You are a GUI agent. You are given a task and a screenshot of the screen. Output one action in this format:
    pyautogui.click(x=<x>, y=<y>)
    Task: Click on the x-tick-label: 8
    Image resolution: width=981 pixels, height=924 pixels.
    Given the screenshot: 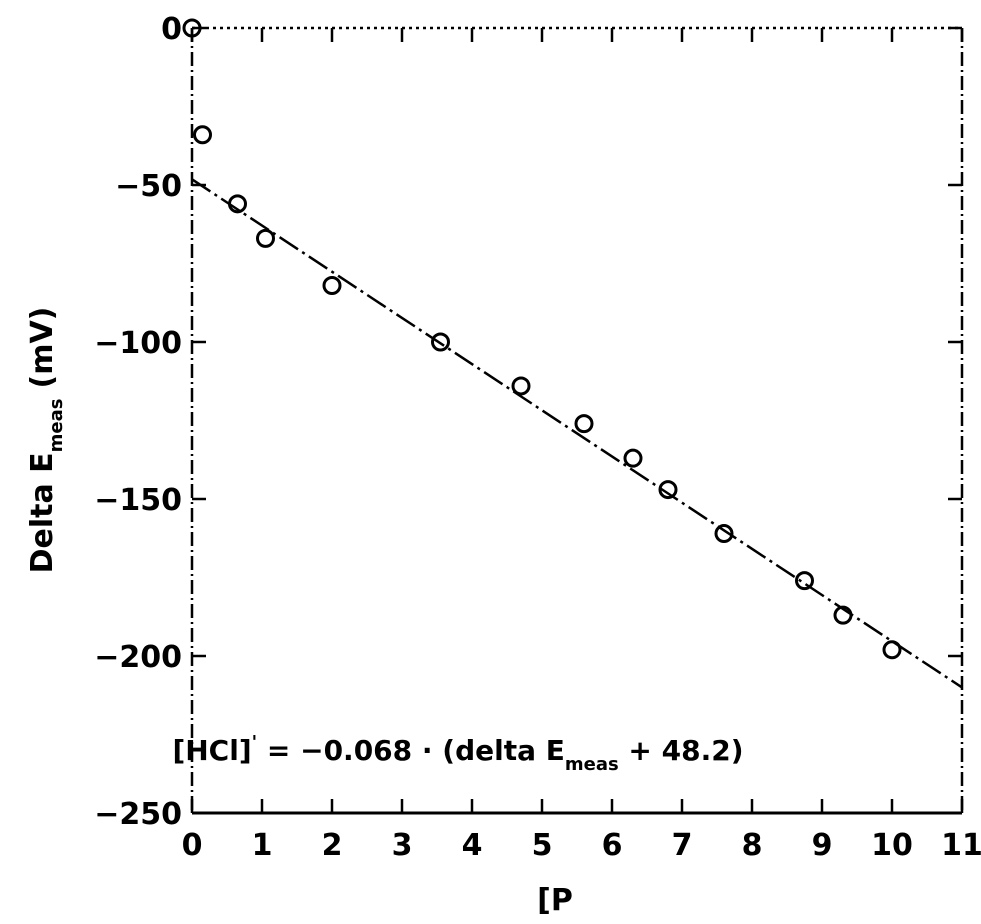 What is the action you would take?
    pyautogui.click(x=752, y=845)
    